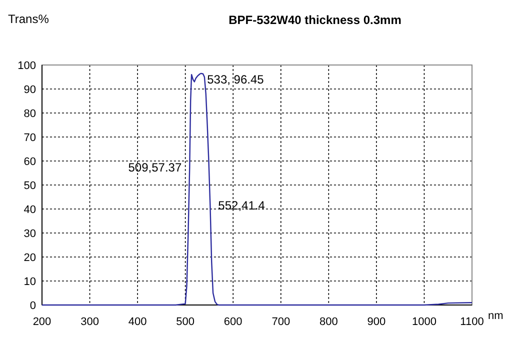  I want to click on annotation: 509,57.37, so click(155, 167).